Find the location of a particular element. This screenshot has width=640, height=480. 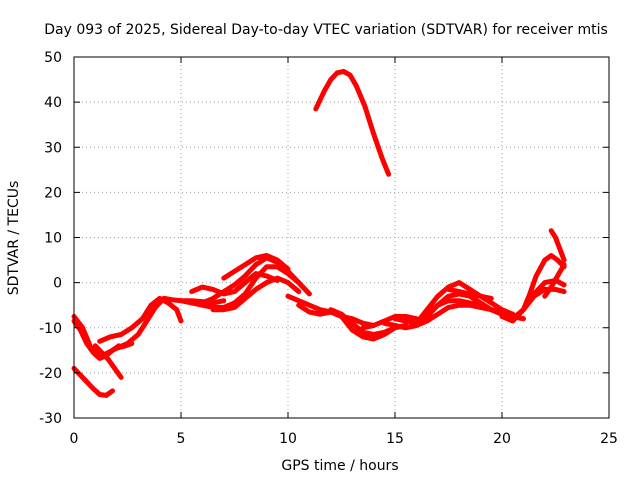

y-tick-label: 40 is located at coordinates (53, 103).